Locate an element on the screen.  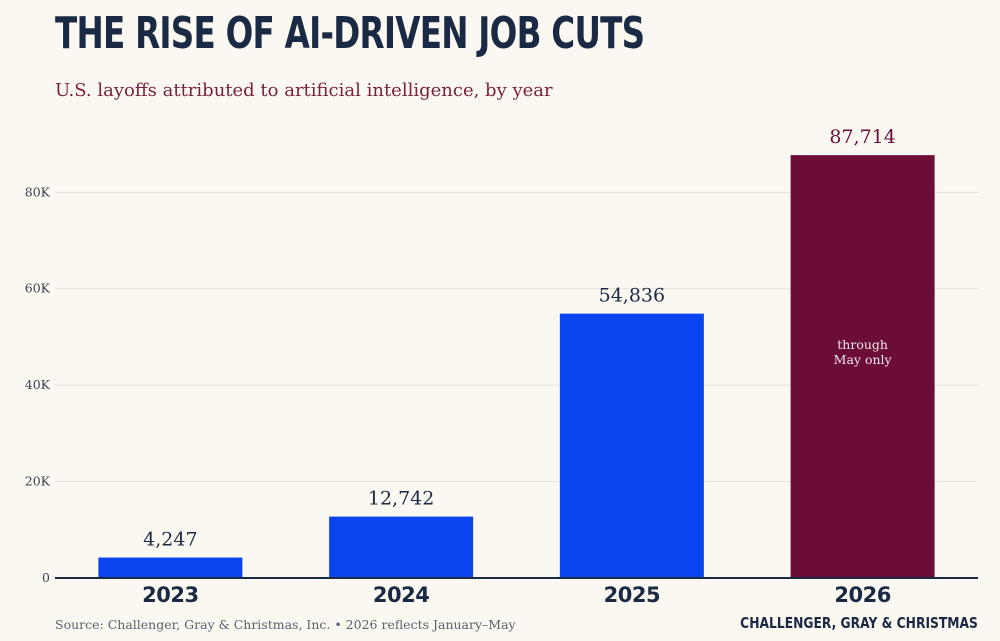
x-category-label: 2023 is located at coordinates (170, 595).